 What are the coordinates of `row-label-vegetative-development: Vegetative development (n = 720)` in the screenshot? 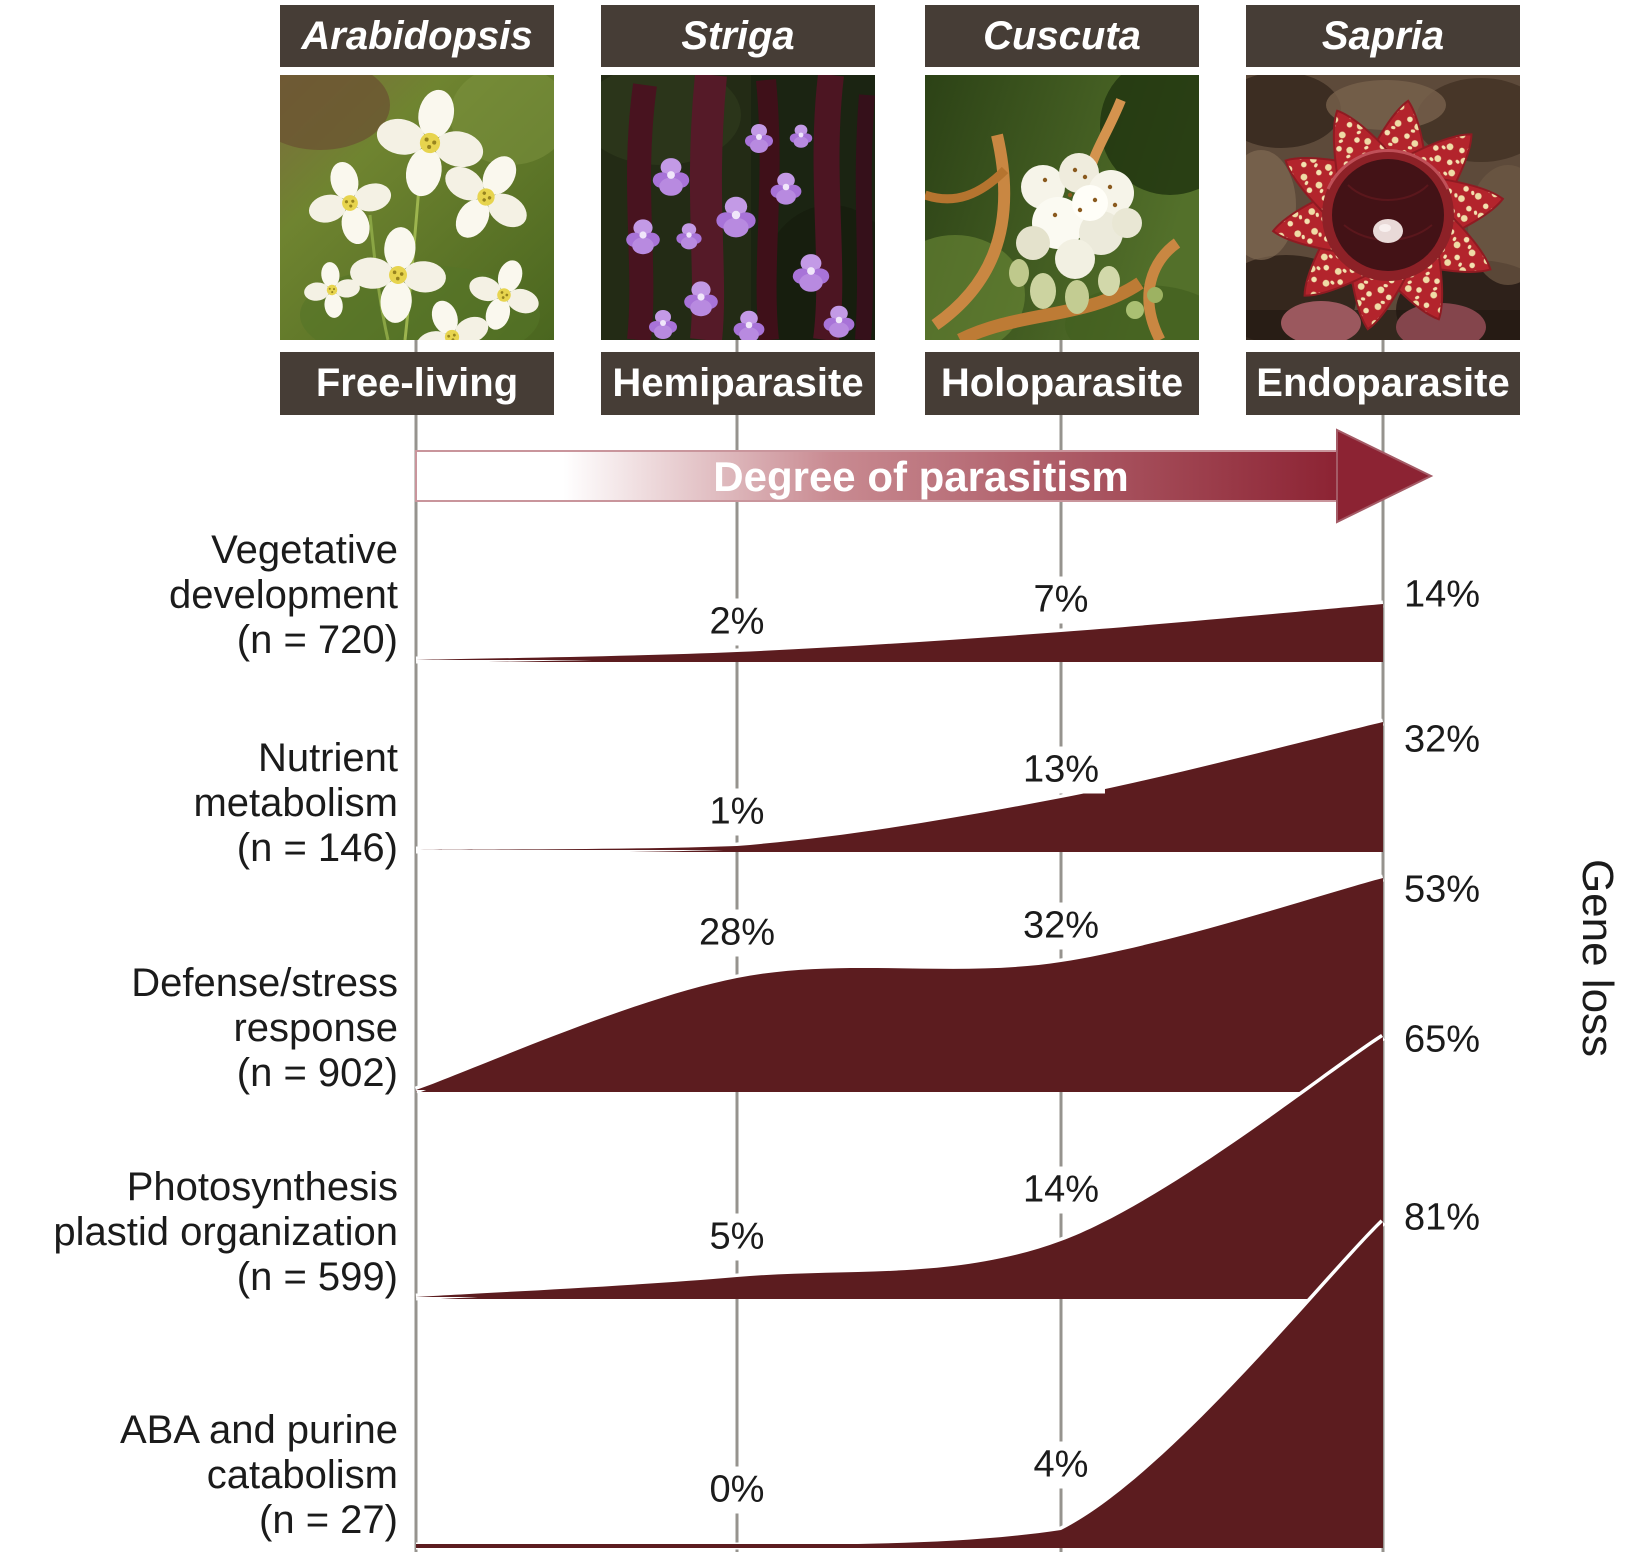 It's located at (283, 595).